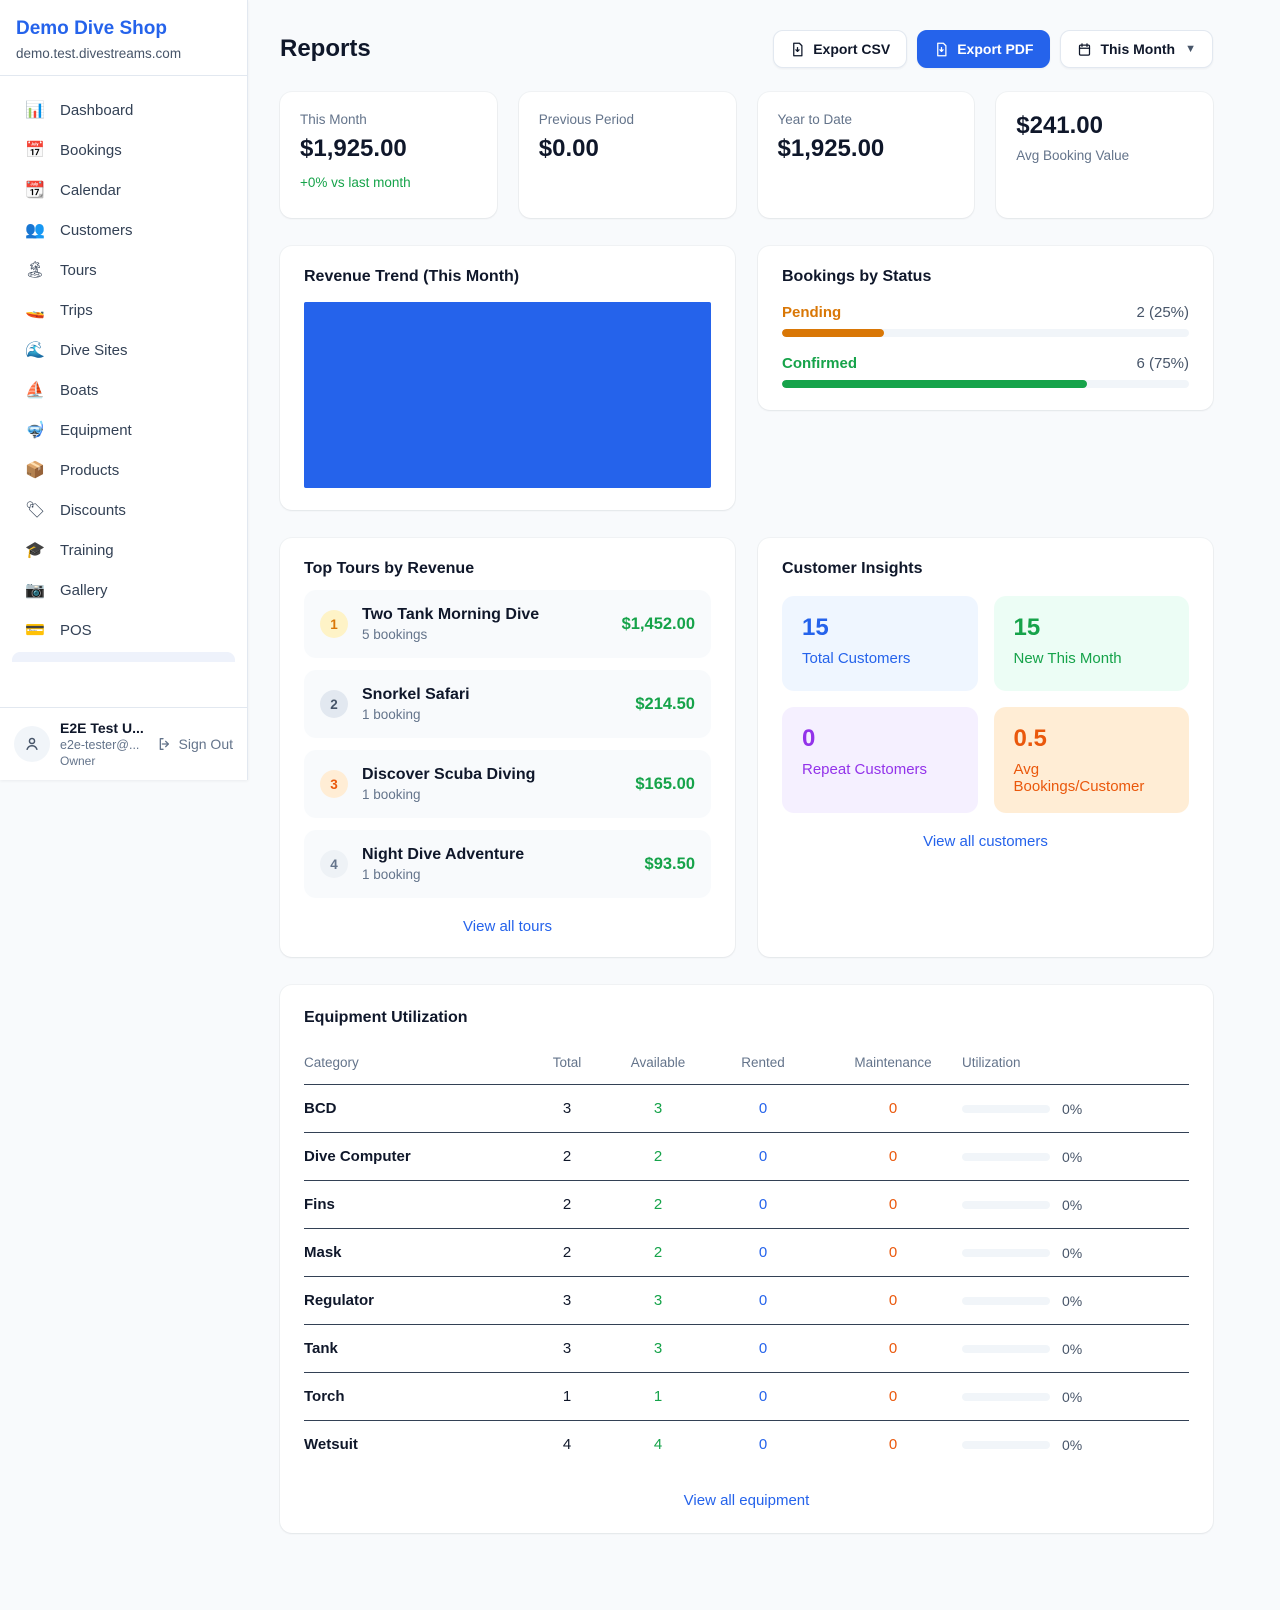 The height and width of the screenshot is (1610, 1280). What do you see at coordinates (746, 1348) in the screenshot?
I see `table-row: Tank 3 3 0 0 0%` at bounding box center [746, 1348].